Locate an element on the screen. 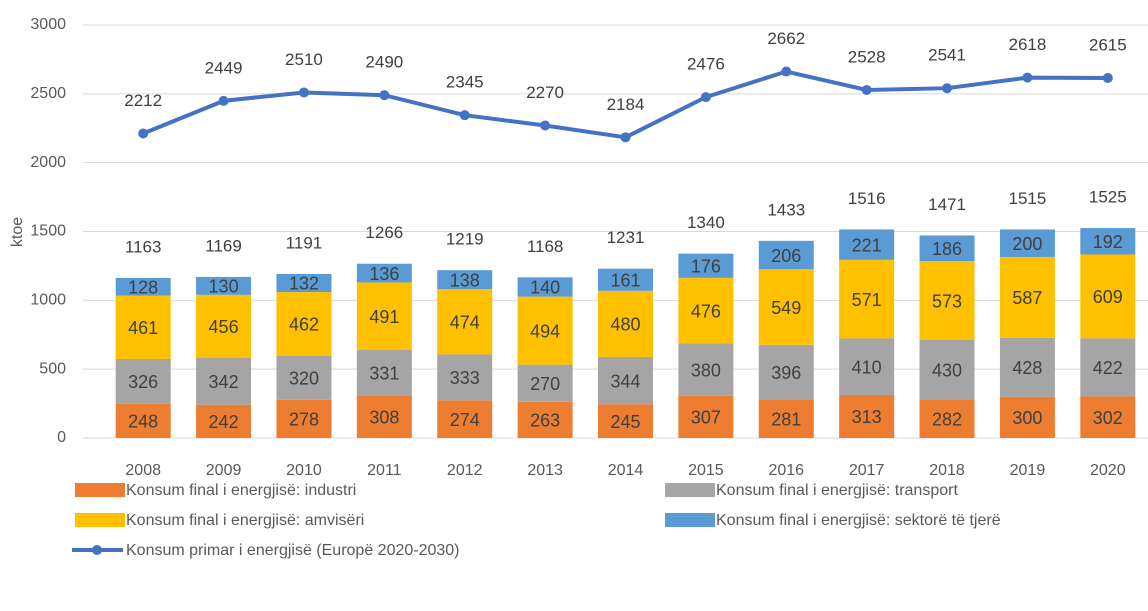 Image resolution: width=1148 pixels, height=611 pixels. data-label: 2662 is located at coordinates (786, 38).